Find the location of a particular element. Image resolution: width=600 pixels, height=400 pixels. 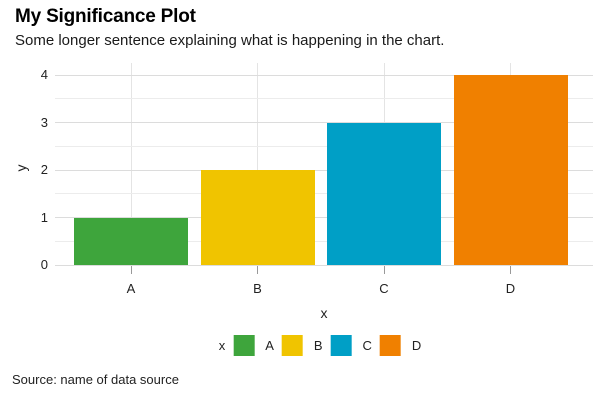

legend-item-a: A is located at coordinates (253, 345).